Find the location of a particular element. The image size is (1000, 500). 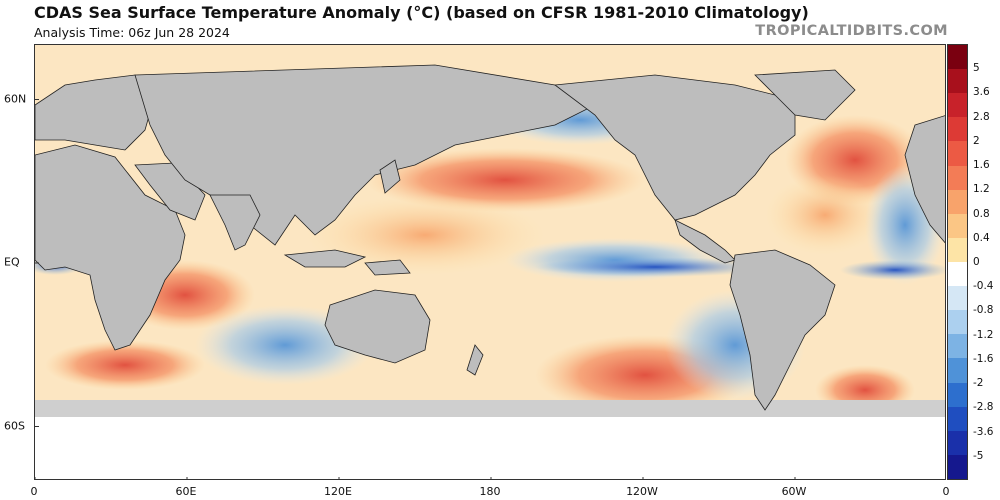

europe is located at coordinates (95, 112).